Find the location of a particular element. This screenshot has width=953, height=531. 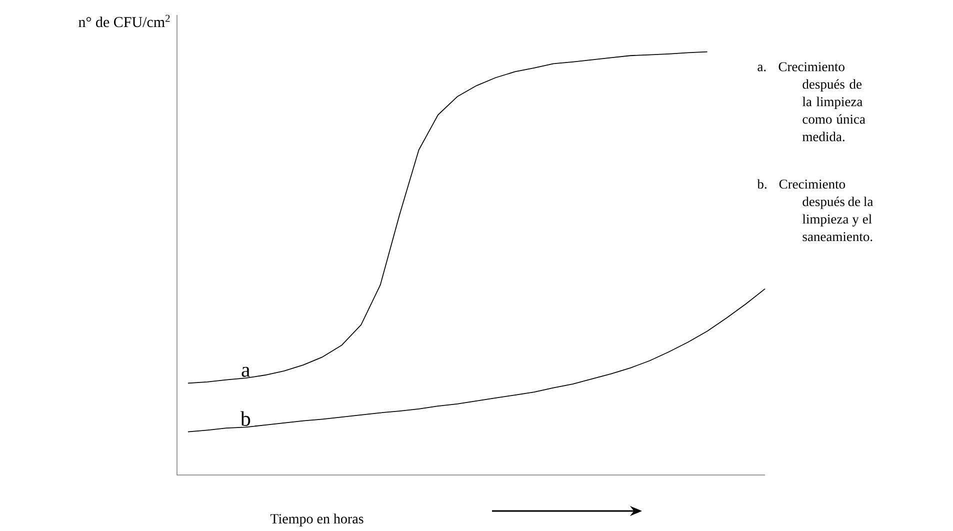

series-label: b is located at coordinates (245, 418).